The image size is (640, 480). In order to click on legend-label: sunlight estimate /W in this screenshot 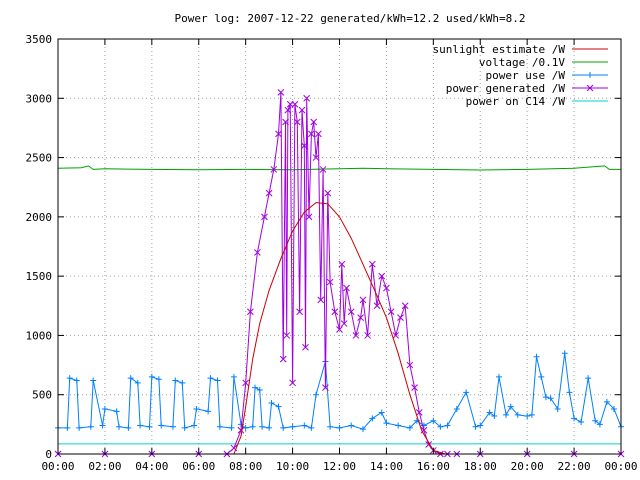, I will do `click(499, 49)`.